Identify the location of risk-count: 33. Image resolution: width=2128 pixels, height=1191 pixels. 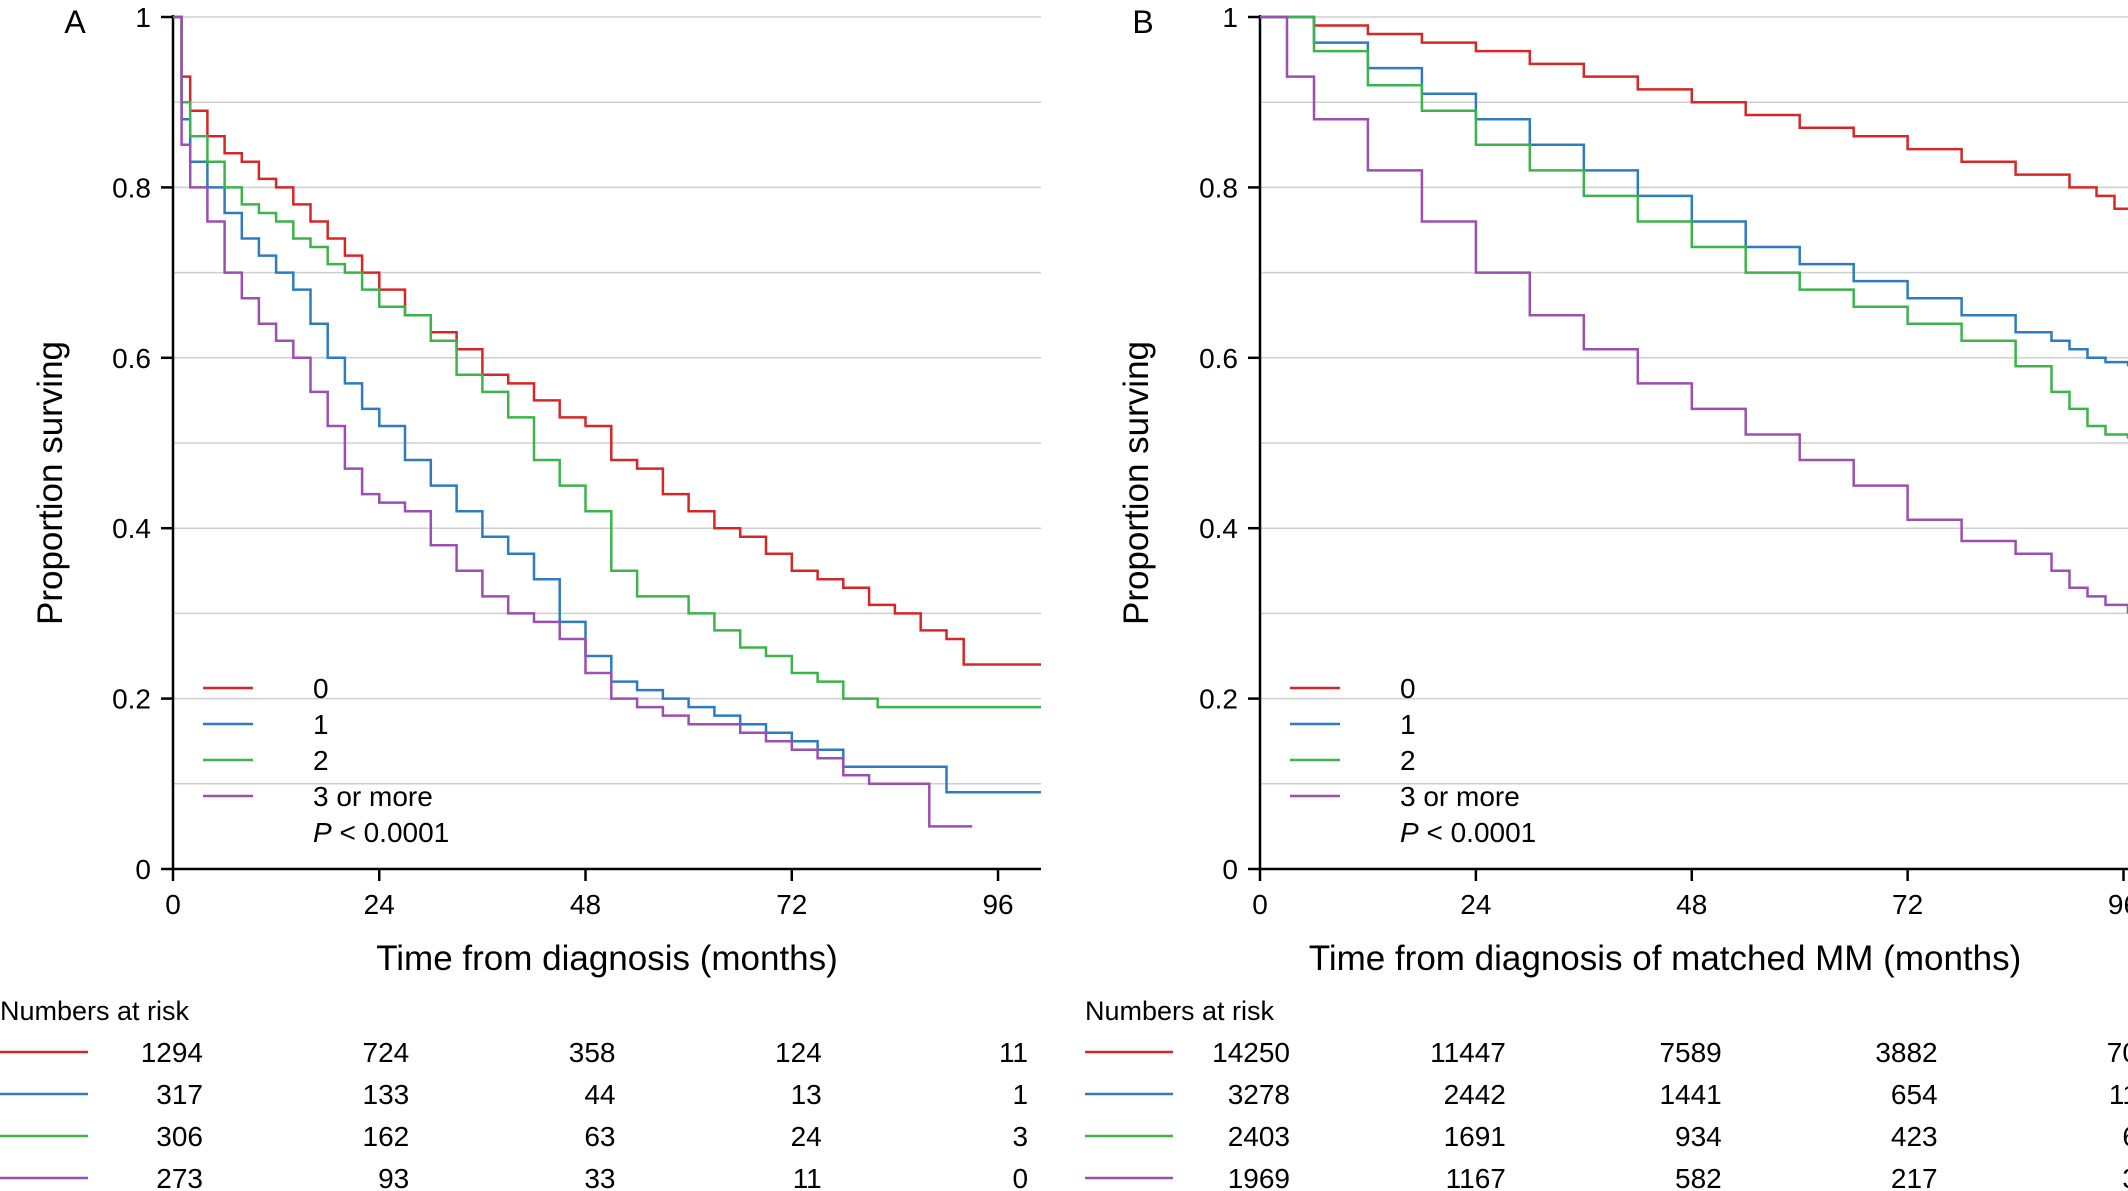
(599, 1177).